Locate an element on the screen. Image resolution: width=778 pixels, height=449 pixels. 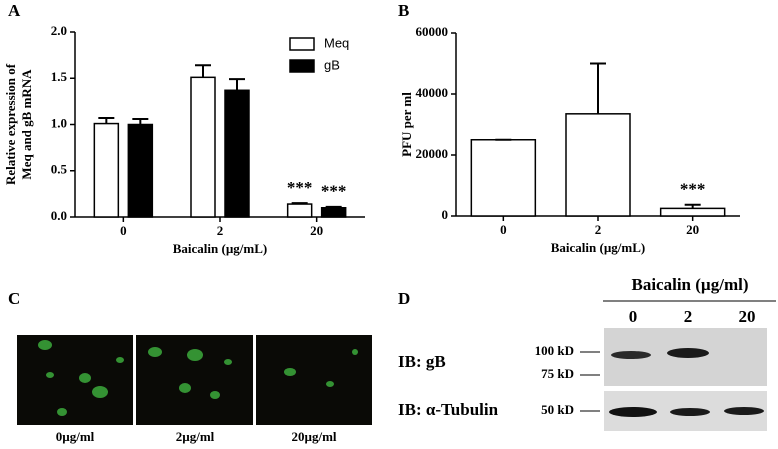
marker-label: 50 kD is located at coordinates (557, 409).